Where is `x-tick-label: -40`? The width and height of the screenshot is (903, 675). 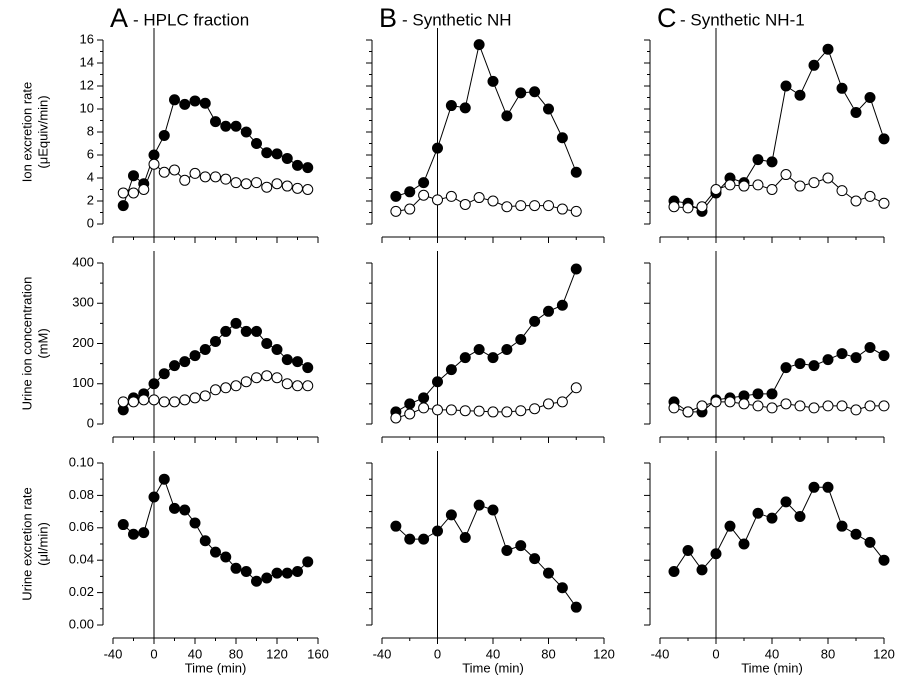 x-tick-label: -40 is located at coordinates (113, 653).